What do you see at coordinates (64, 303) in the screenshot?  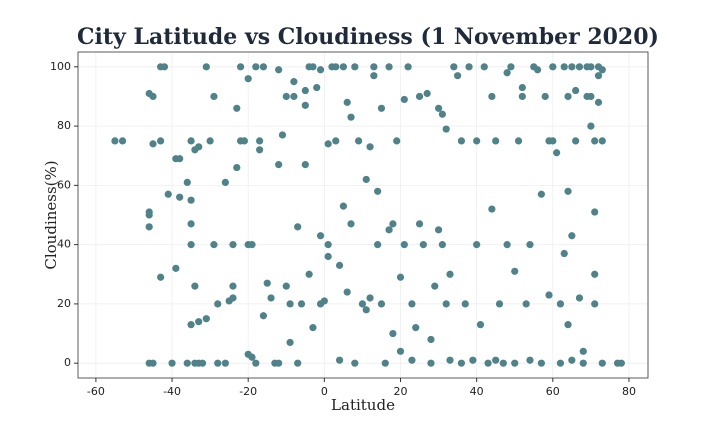 I see `y-tick-label: 20` at bounding box center [64, 303].